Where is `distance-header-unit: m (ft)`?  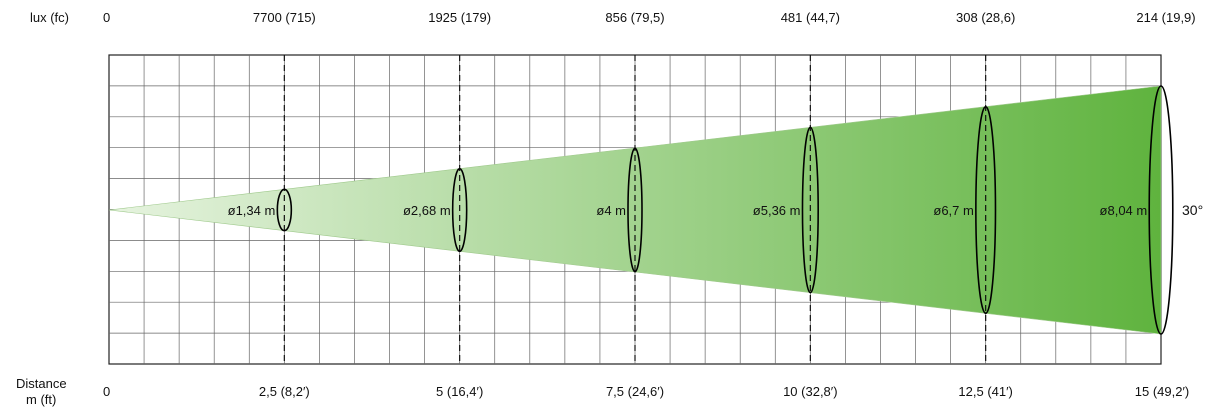
distance-header-unit: m (ft) is located at coordinates (41, 399).